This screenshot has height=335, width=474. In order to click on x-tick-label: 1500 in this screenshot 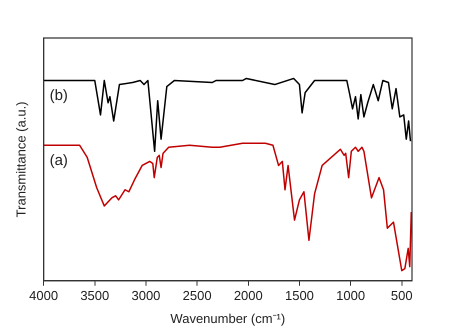, I will do `click(299, 296)`.